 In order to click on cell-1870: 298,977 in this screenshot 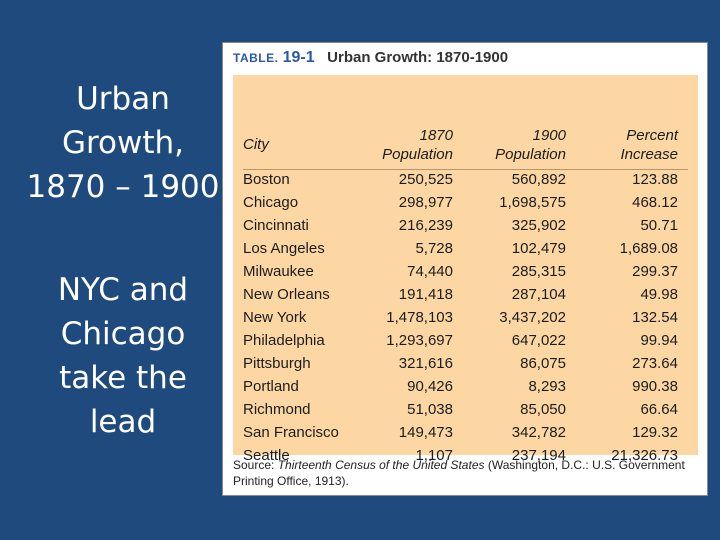, I will do `click(425, 202)`.